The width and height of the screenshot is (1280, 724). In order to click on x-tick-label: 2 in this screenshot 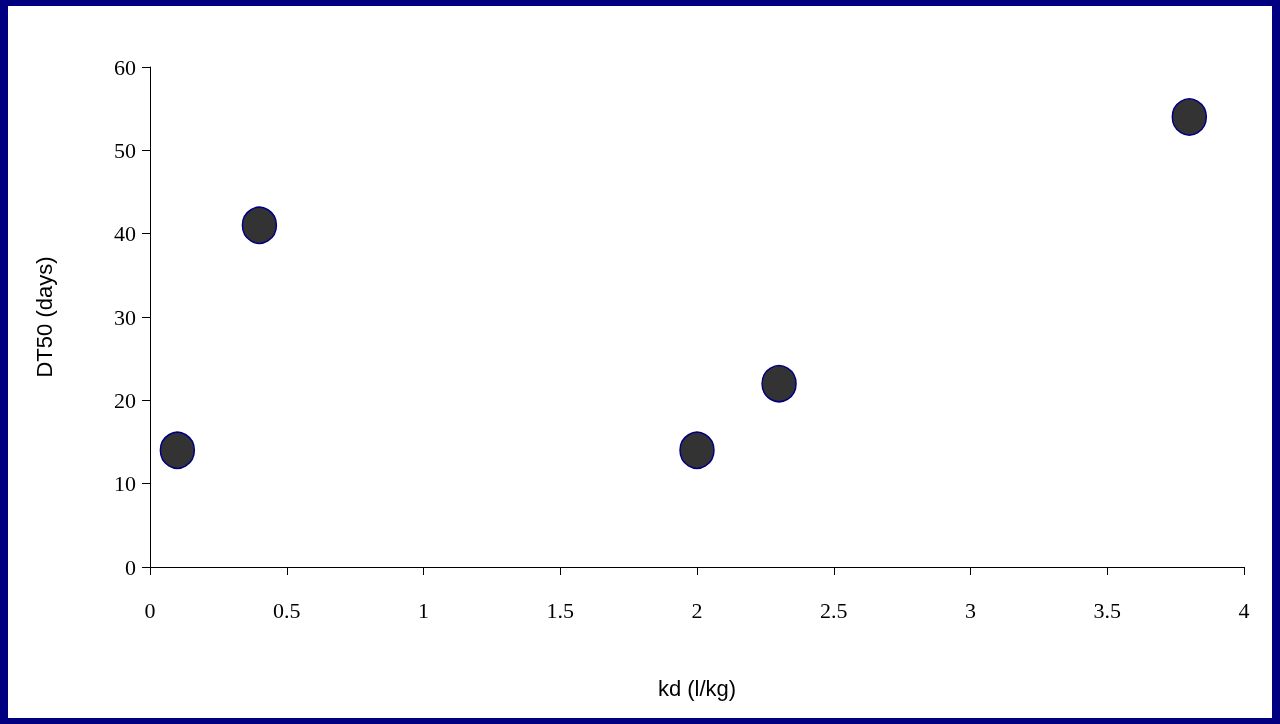, I will do `click(697, 610)`.